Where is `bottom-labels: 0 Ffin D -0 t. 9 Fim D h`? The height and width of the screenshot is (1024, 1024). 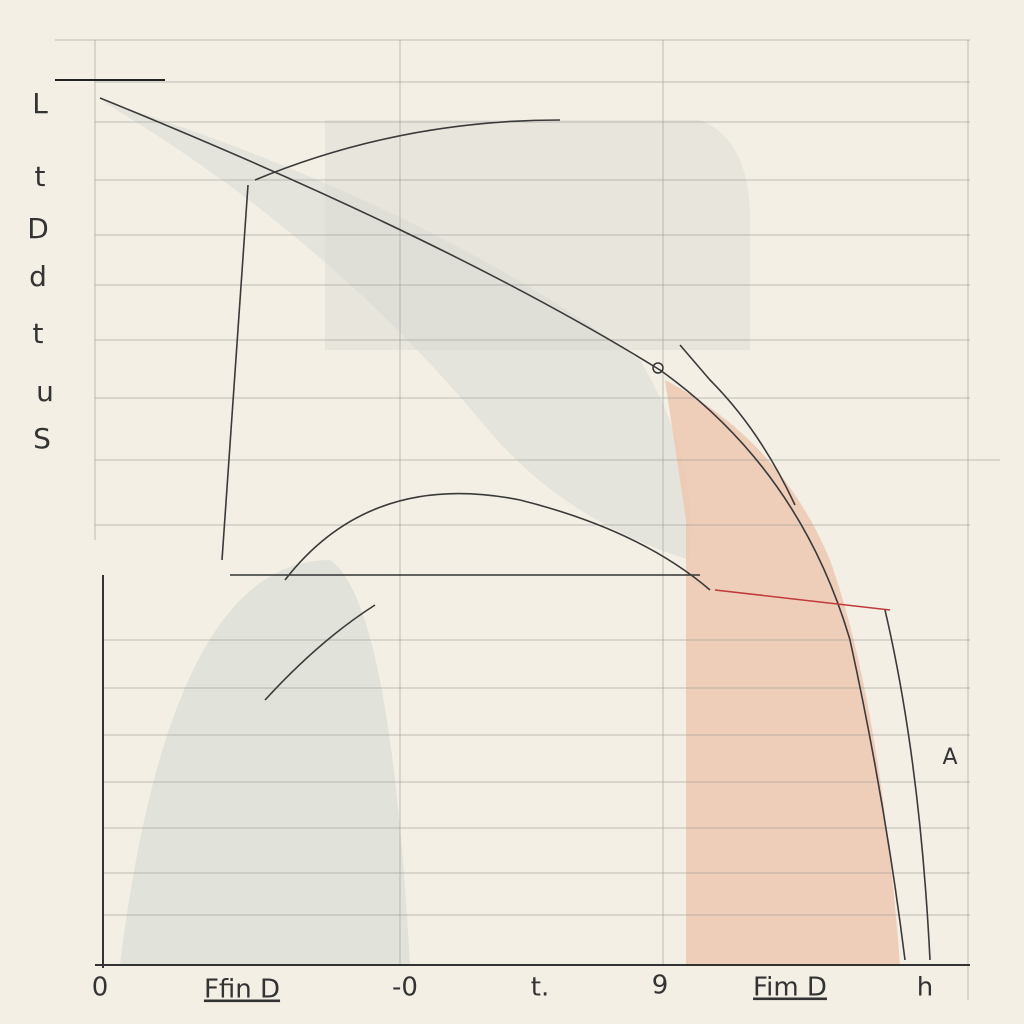
bottom-labels: 0 Ffin D -0 t. 9 Fim D h is located at coordinates (513, 988).